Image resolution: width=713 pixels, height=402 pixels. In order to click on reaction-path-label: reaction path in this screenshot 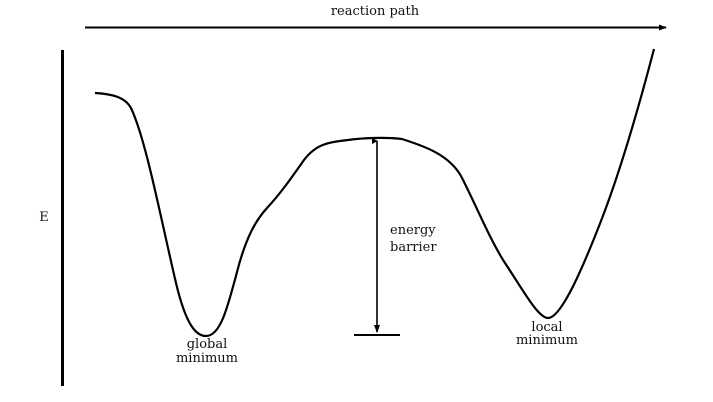, I will do `click(375, 11)`.